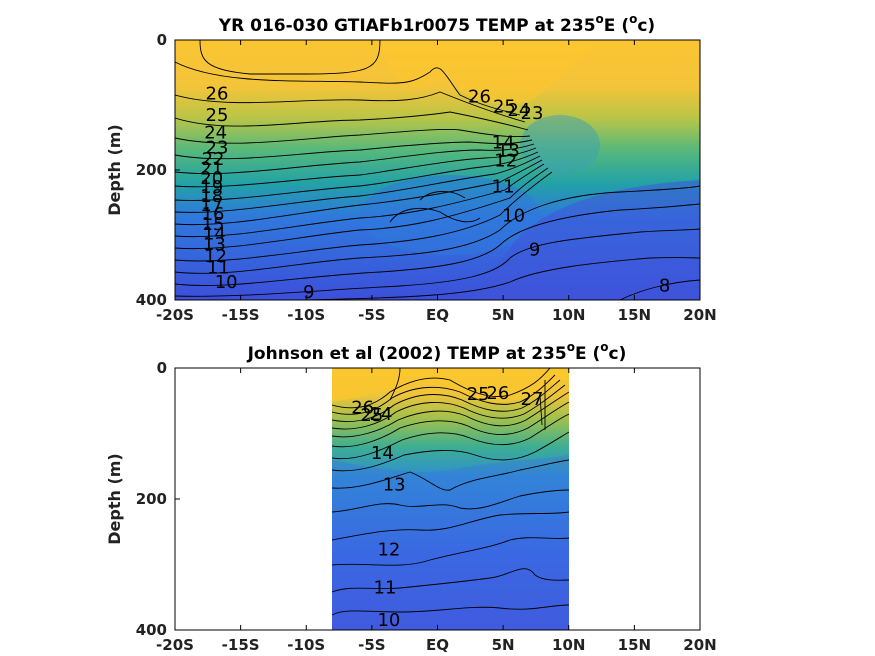 This screenshot has width=875, height=656. Describe the element at coordinates (634, 645) in the screenshot. I see `bottom-x-tick-label: 15N` at that location.